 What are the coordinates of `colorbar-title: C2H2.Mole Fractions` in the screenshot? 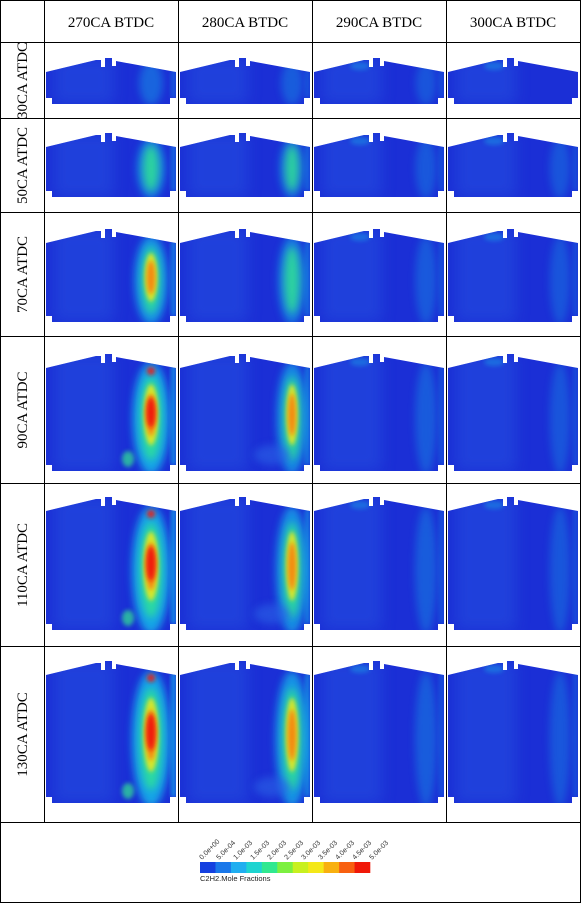 It's located at (235, 878).